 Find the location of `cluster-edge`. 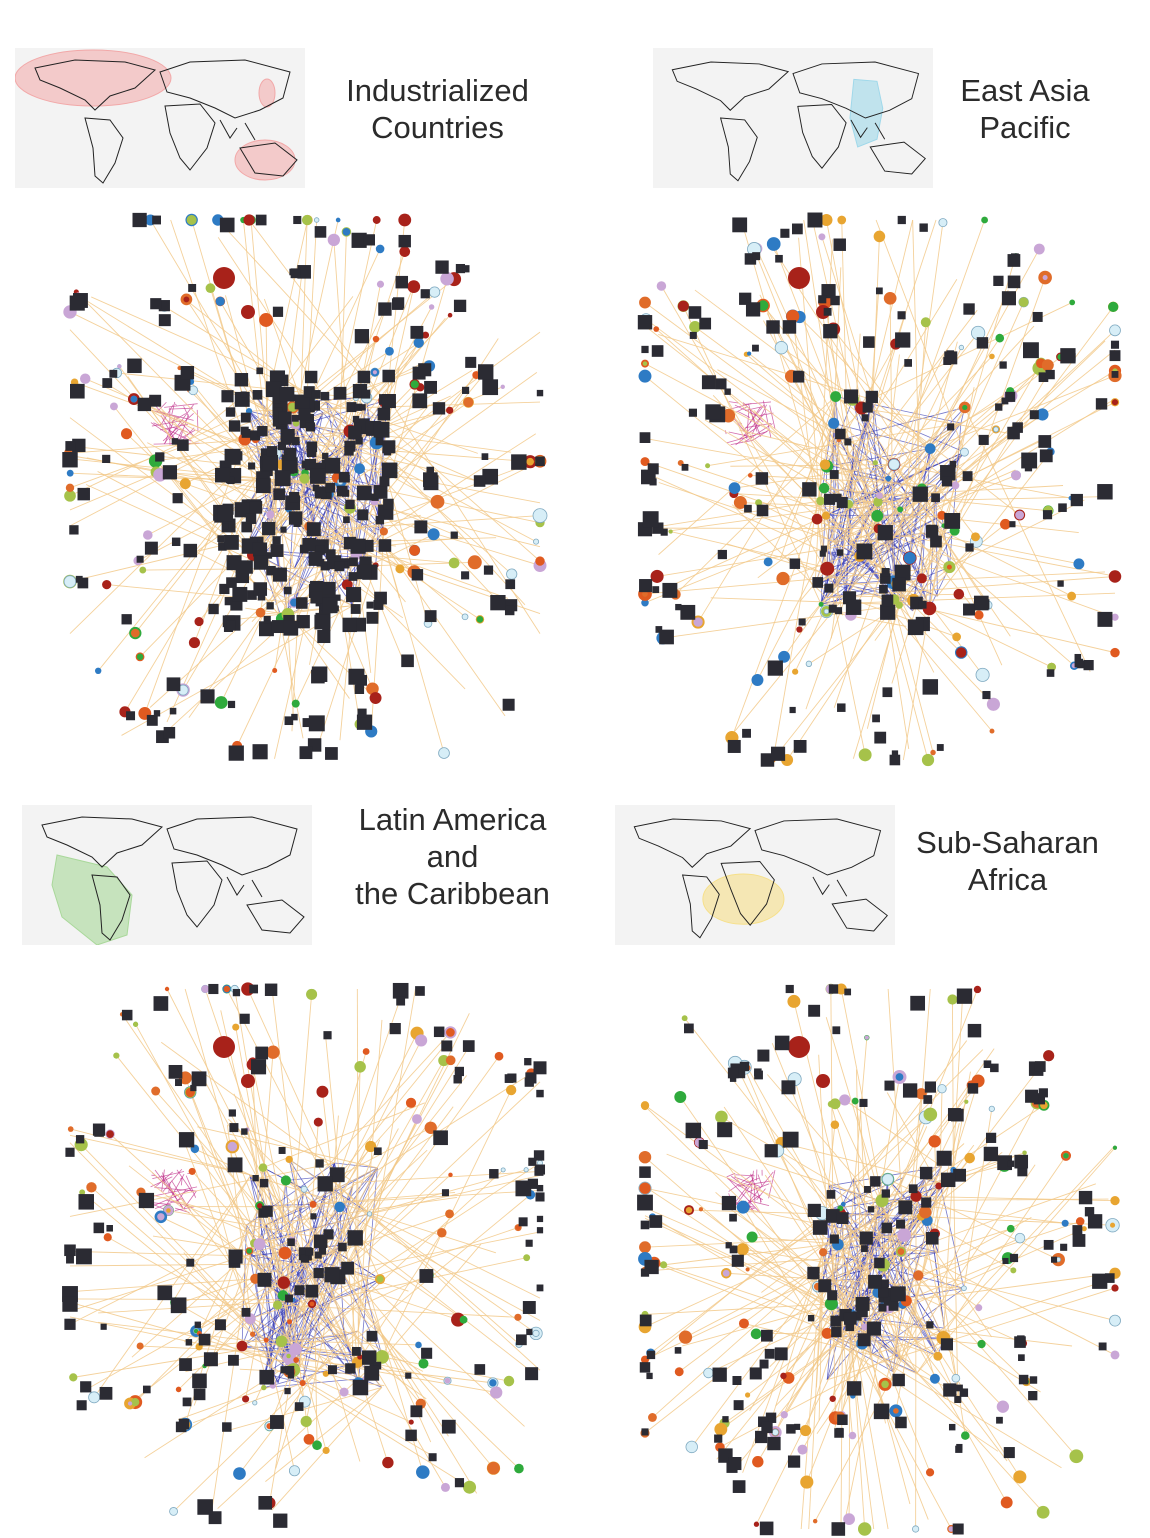

cluster-edge is located at coordinates (754, 408).